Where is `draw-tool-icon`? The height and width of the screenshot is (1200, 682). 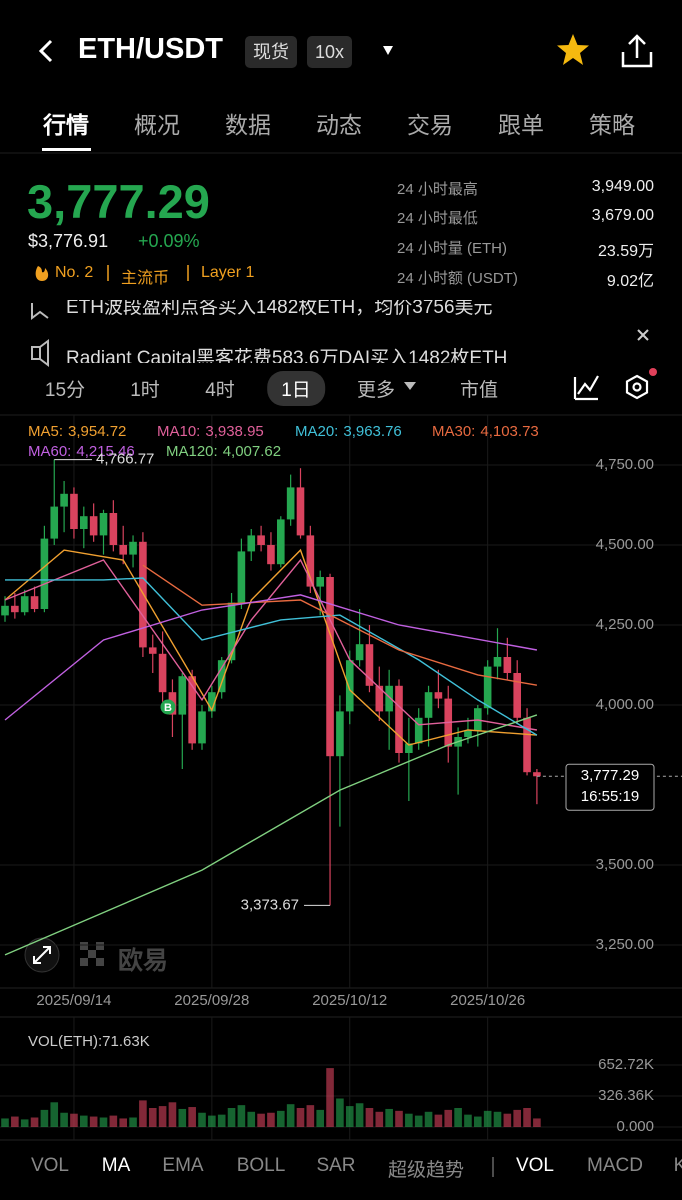 draw-tool-icon is located at coordinates (586, 388).